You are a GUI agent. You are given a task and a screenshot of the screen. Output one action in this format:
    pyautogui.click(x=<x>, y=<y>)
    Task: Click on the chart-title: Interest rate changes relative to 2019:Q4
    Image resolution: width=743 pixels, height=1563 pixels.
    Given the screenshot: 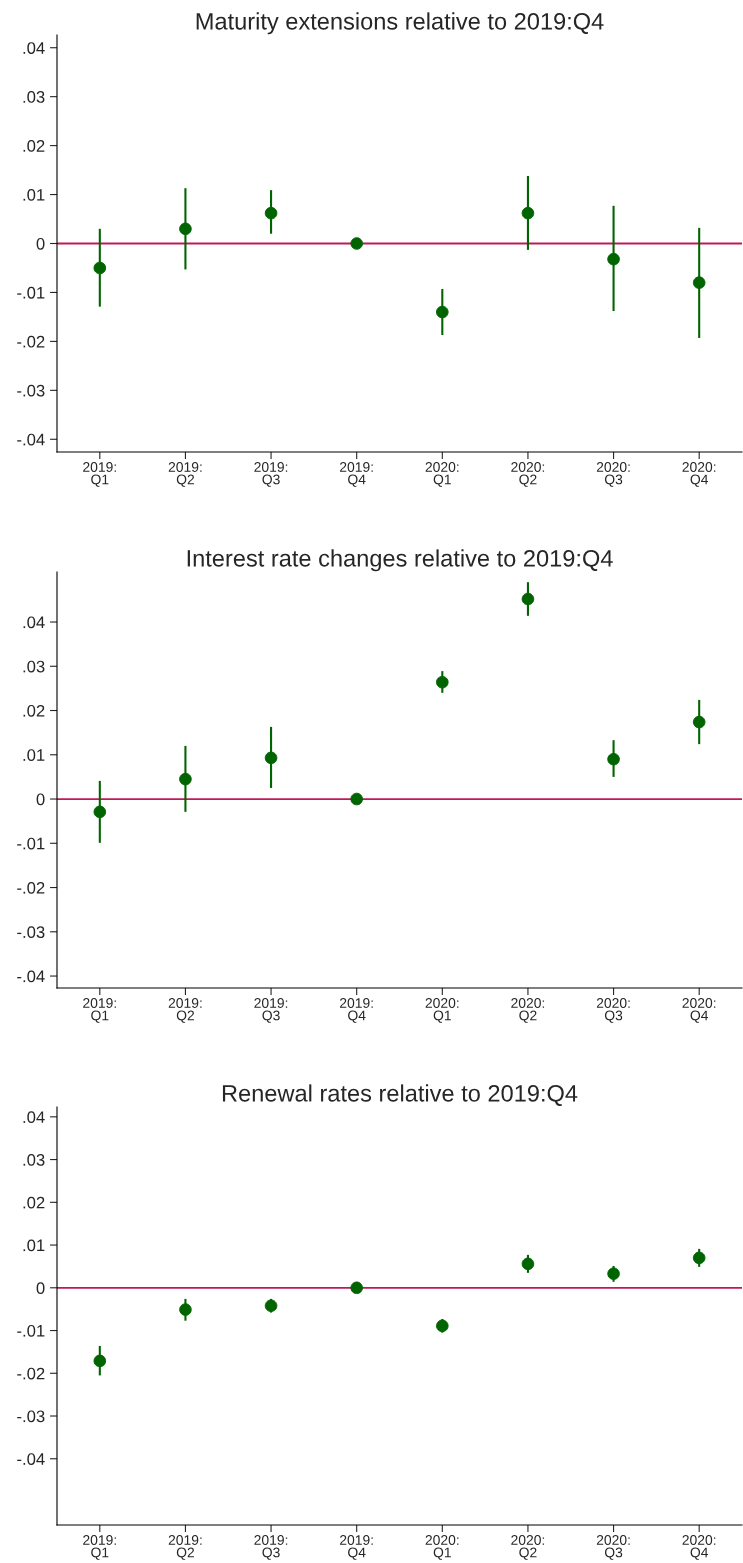 What is the action you would take?
    pyautogui.click(x=400, y=560)
    